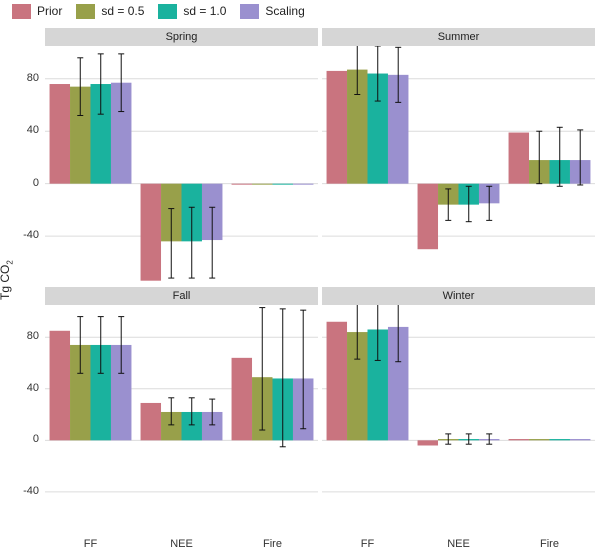 This screenshot has width=600, height=554. I want to click on panel-title-summer: Summer, so click(458, 37).